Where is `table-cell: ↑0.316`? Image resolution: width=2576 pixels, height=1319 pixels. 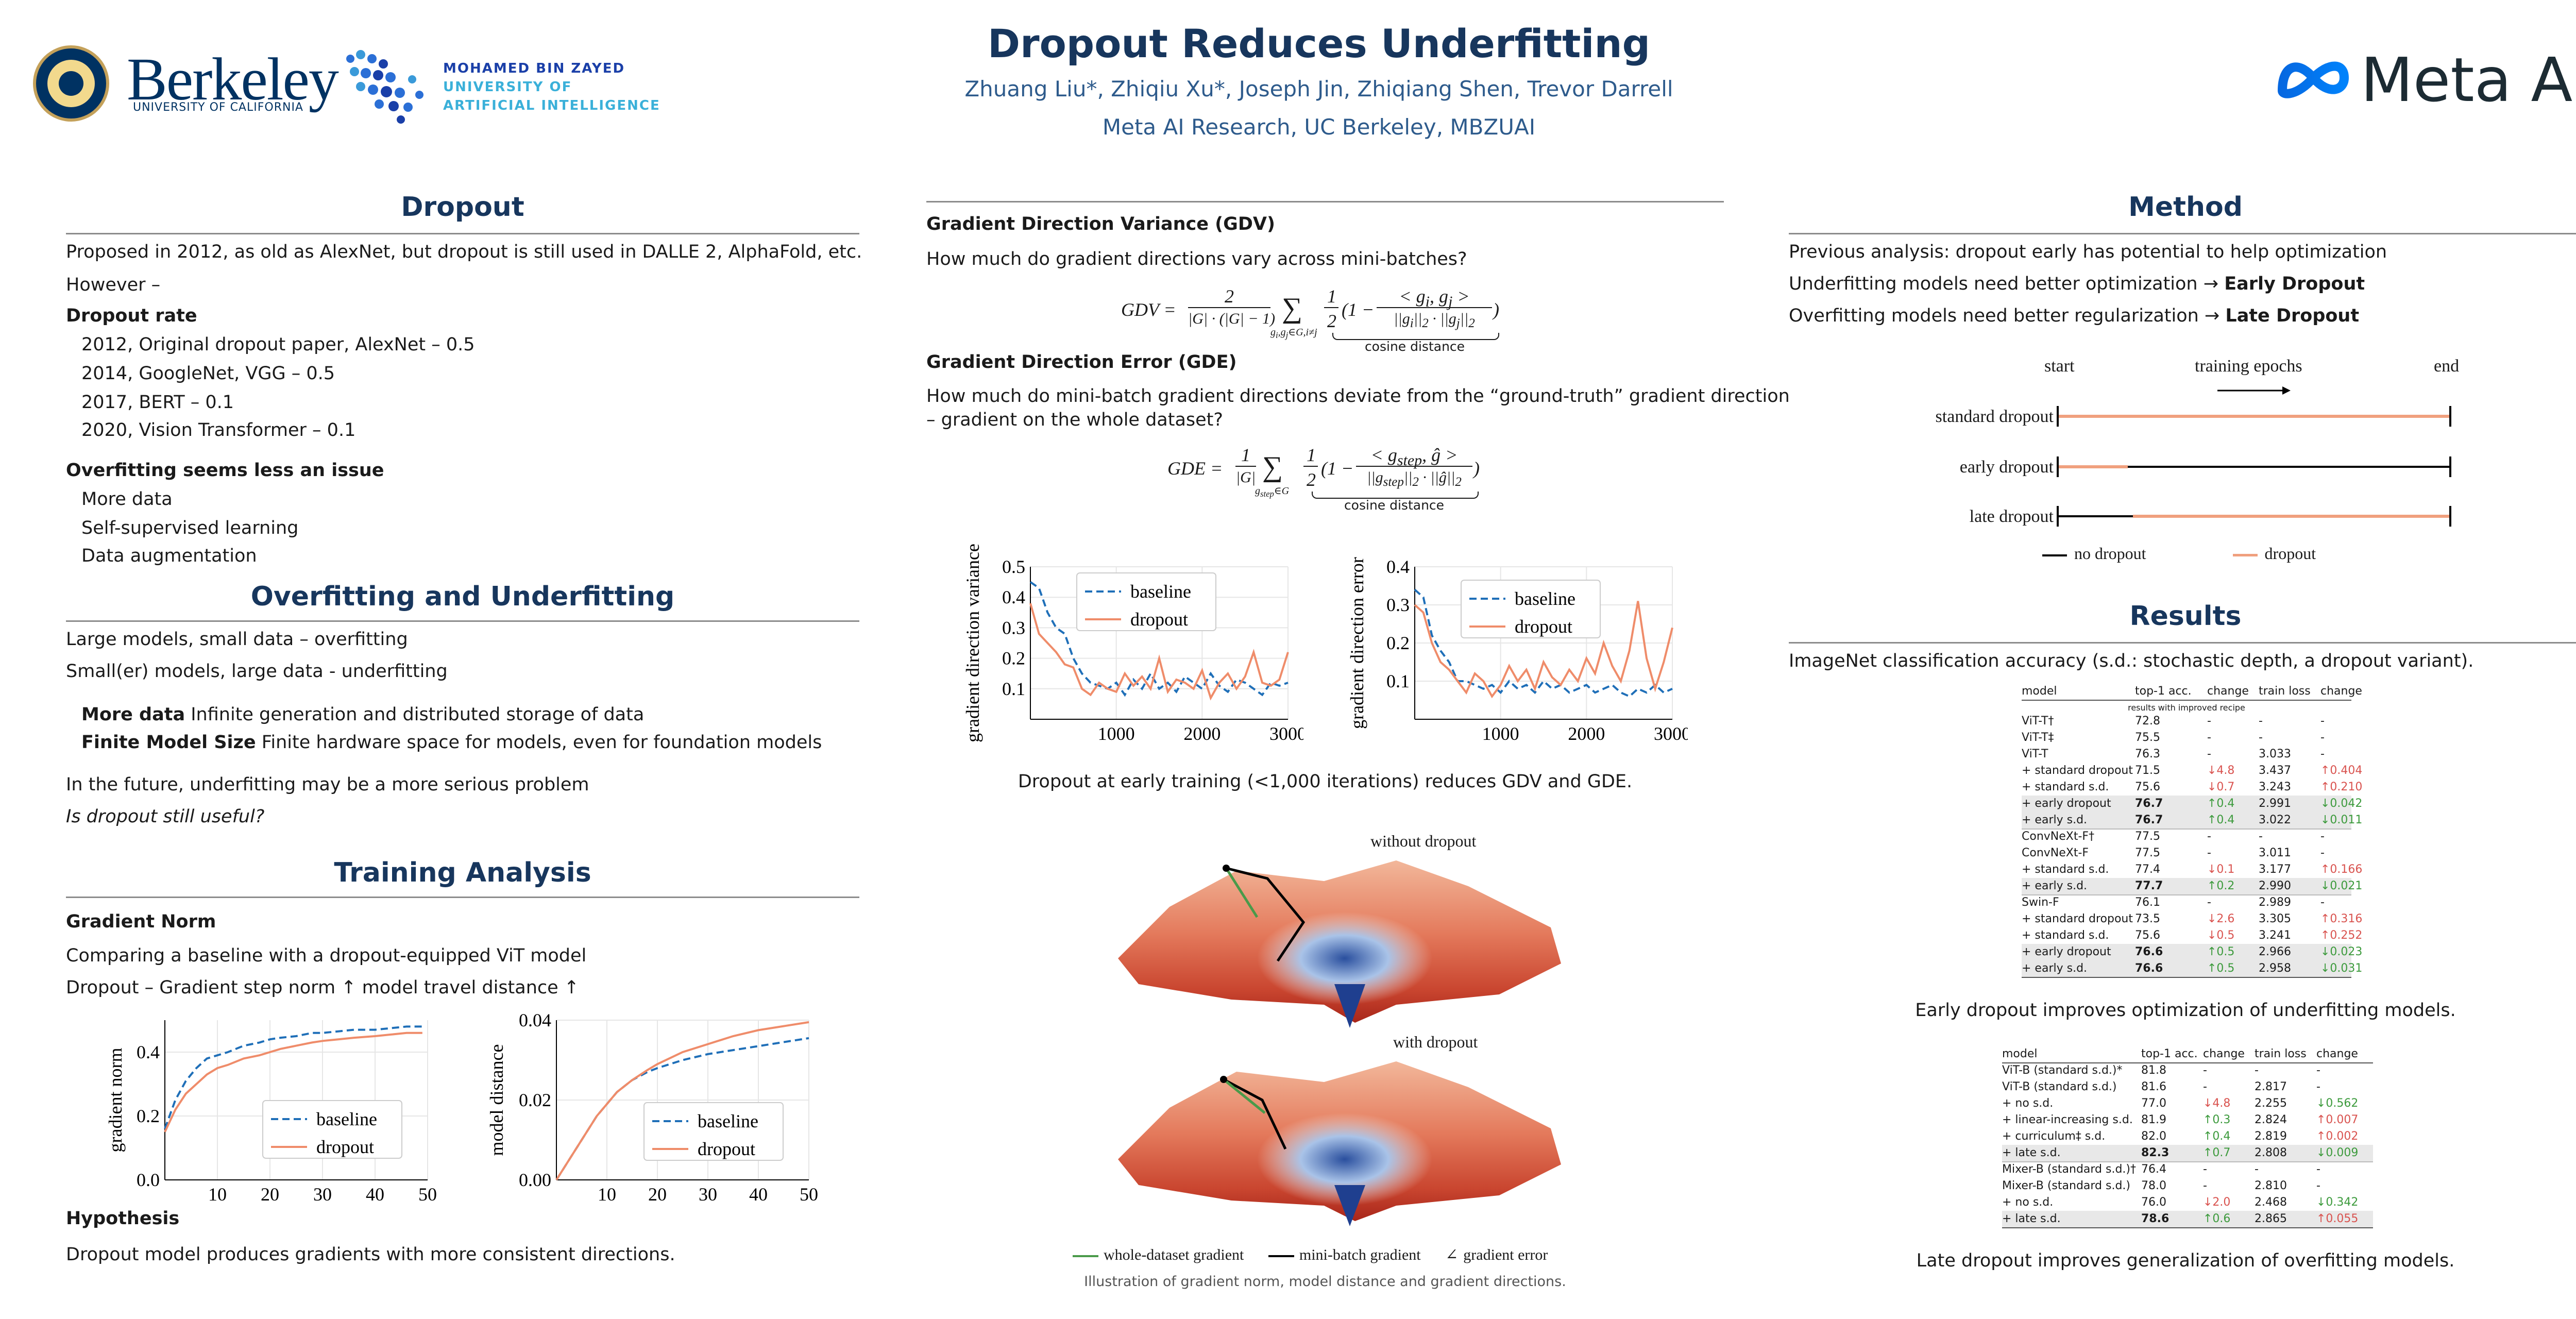
table-cell: ↑0.316 is located at coordinates (2341, 918).